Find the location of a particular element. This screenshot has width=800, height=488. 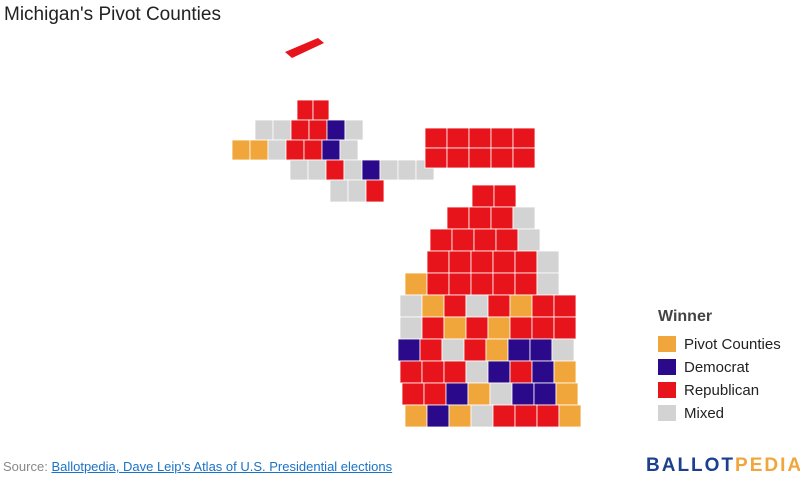

logo-part: PEDIA is located at coordinates (767, 465).